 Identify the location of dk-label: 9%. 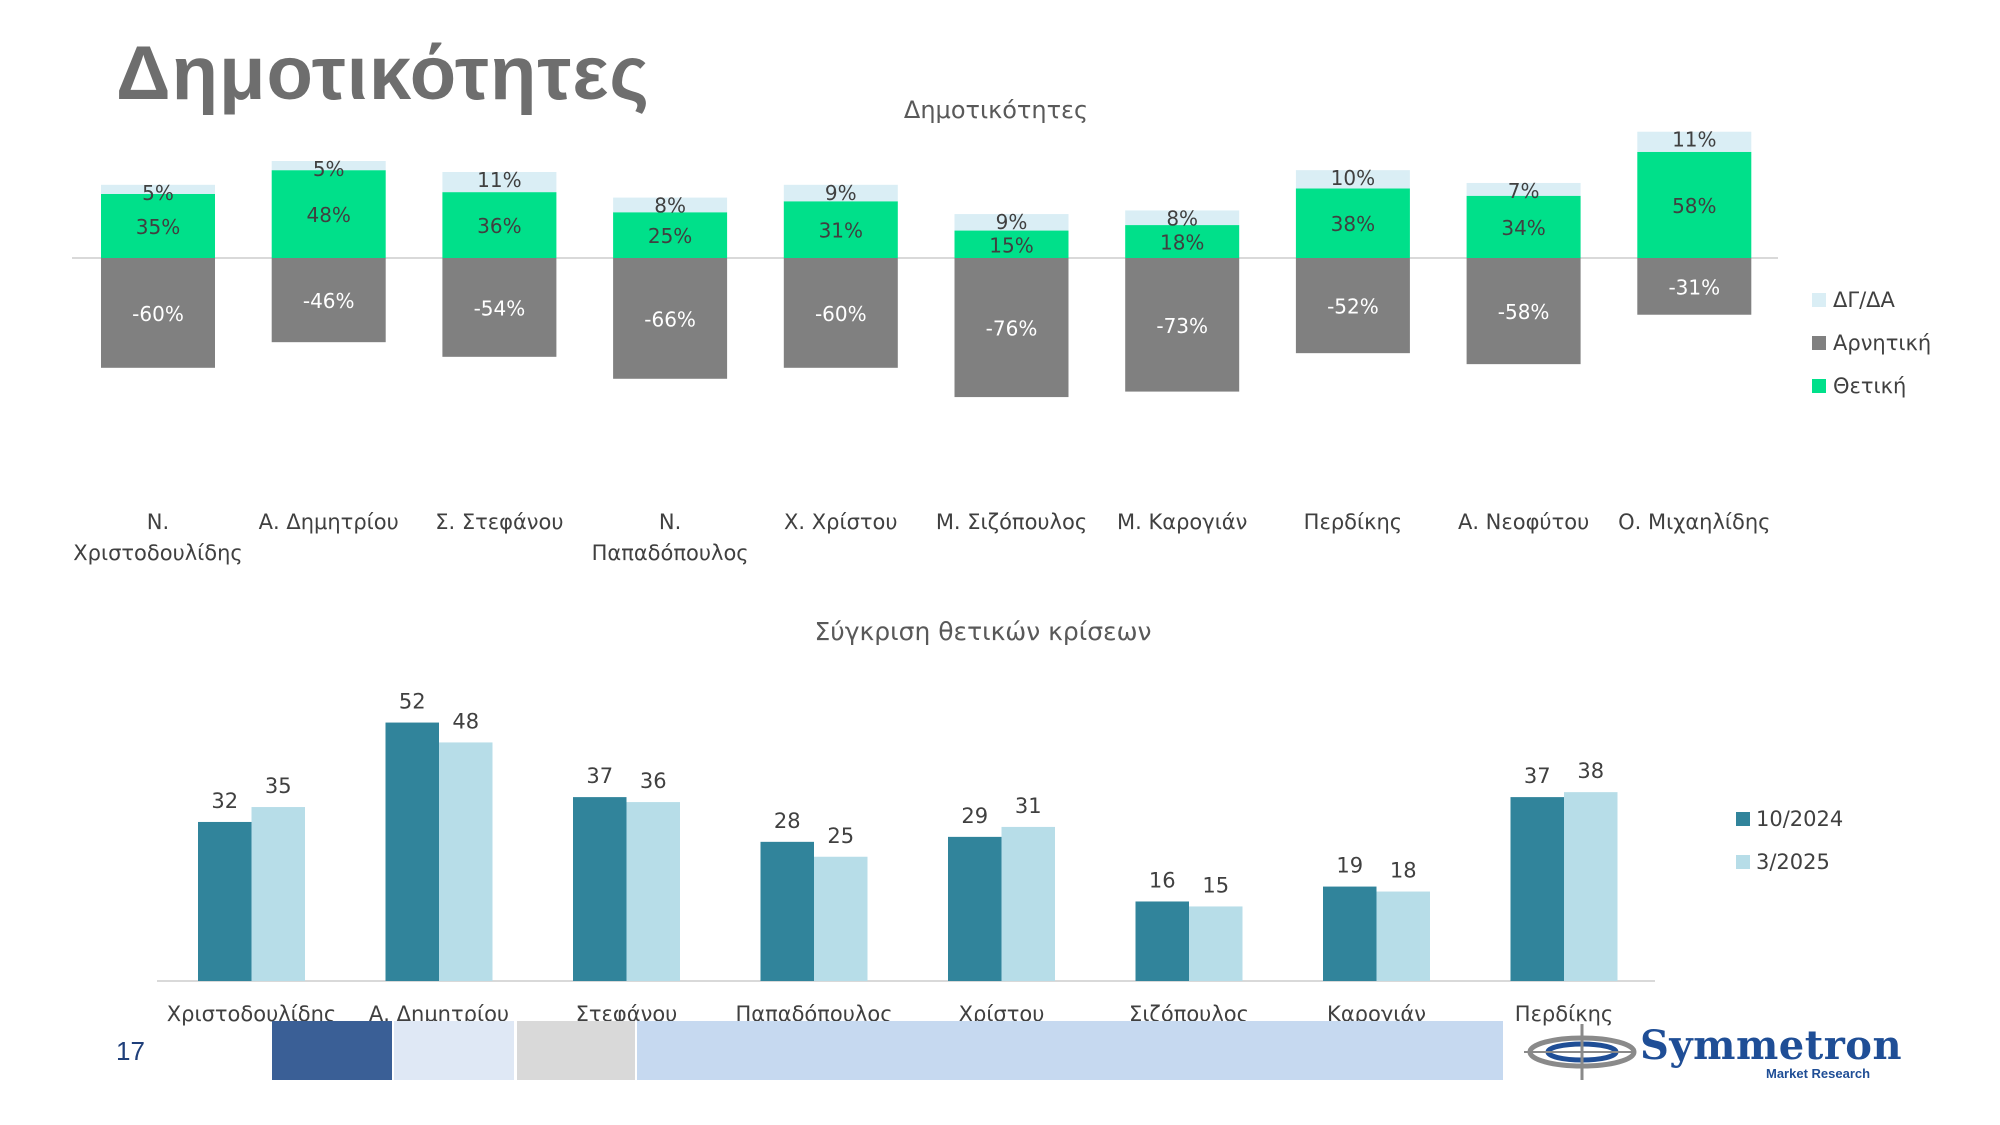
(1012, 222).